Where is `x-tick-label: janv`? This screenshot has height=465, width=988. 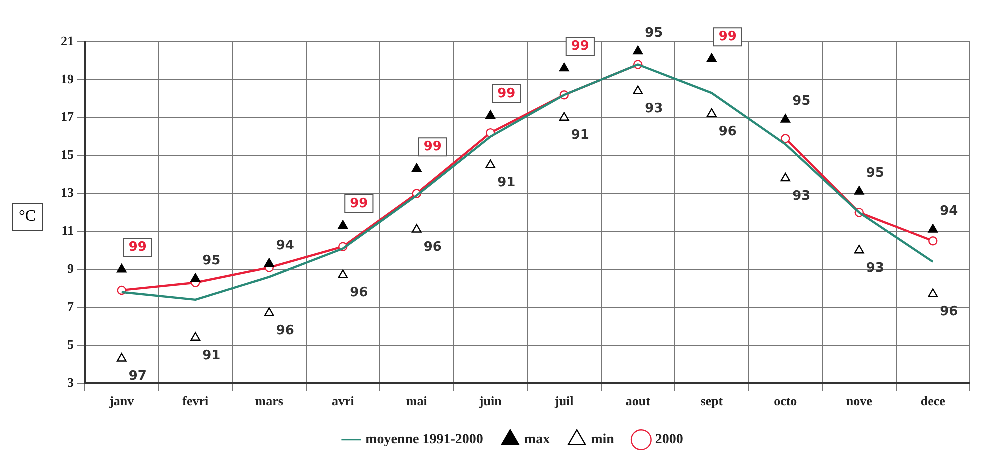
x-tick-label: janv is located at coordinates (121, 401).